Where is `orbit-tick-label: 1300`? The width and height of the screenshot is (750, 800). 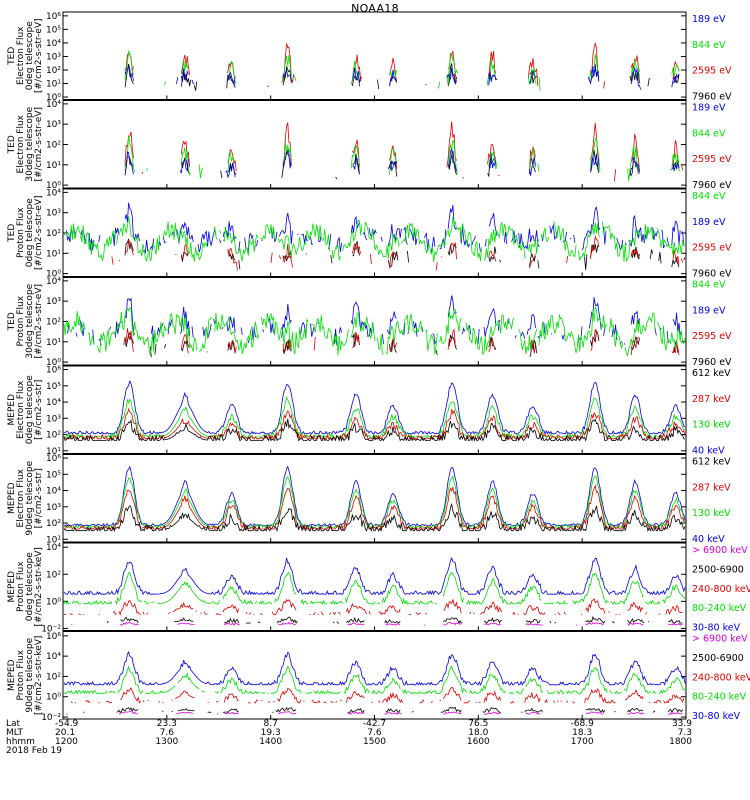
orbit-tick-label: 1300 is located at coordinates (166, 742).